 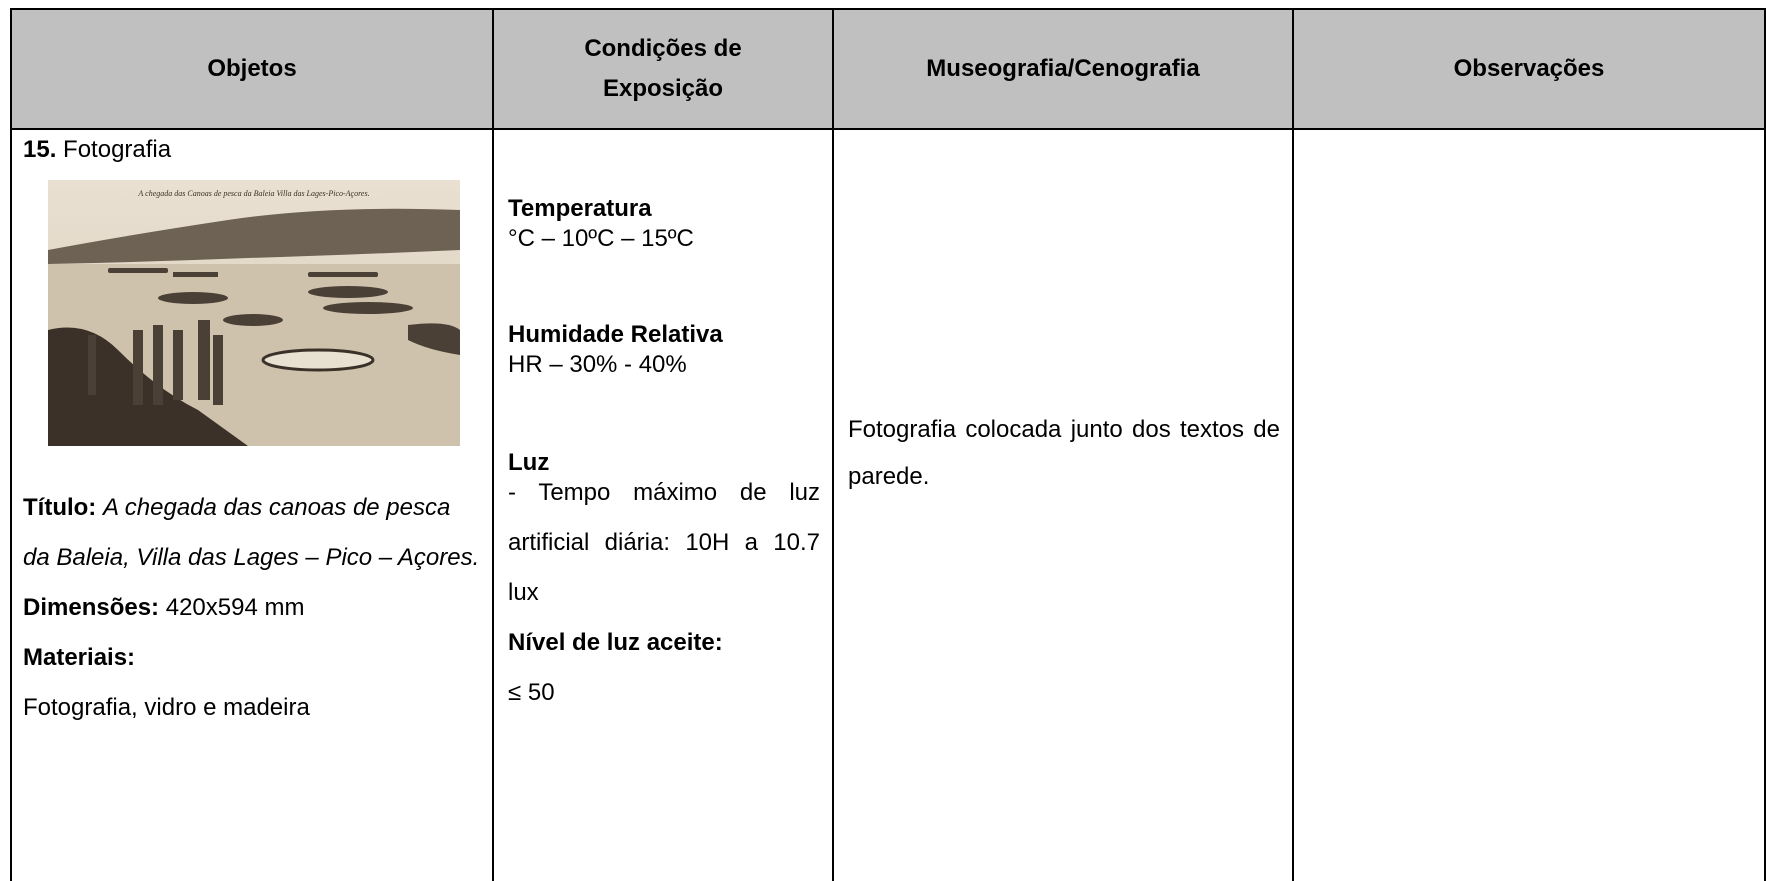 I want to click on label: Materiais:, so click(x=79, y=657).